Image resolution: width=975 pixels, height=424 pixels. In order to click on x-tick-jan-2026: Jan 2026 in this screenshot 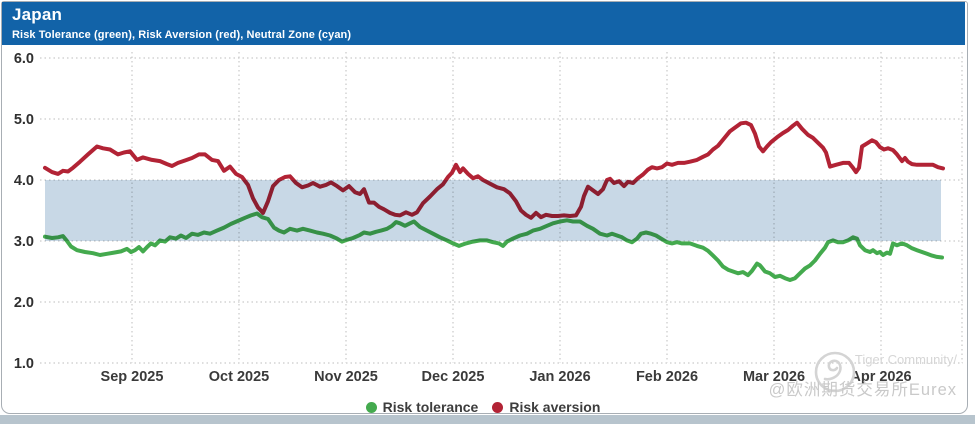, I will do `click(559, 377)`.